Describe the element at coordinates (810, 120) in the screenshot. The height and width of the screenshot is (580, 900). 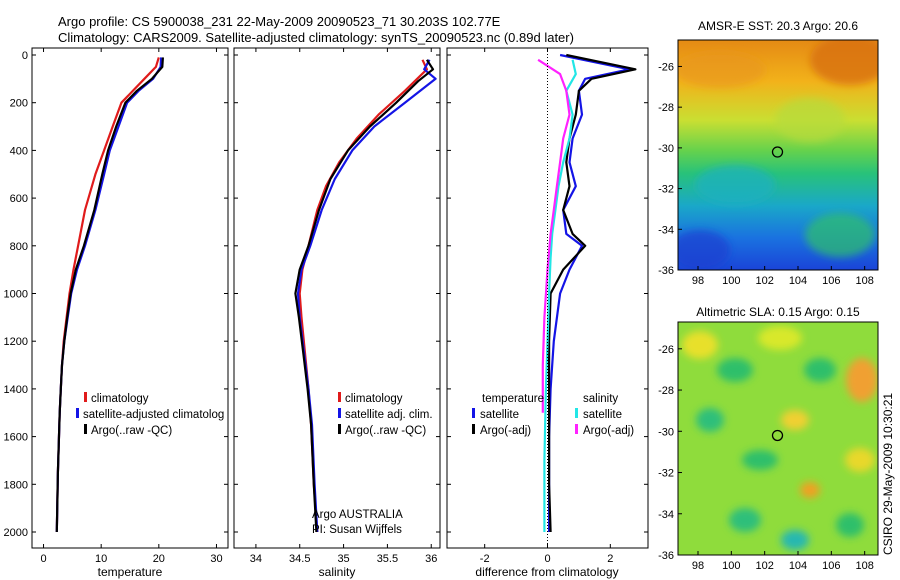
I see `sst-mid-patch` at that location.